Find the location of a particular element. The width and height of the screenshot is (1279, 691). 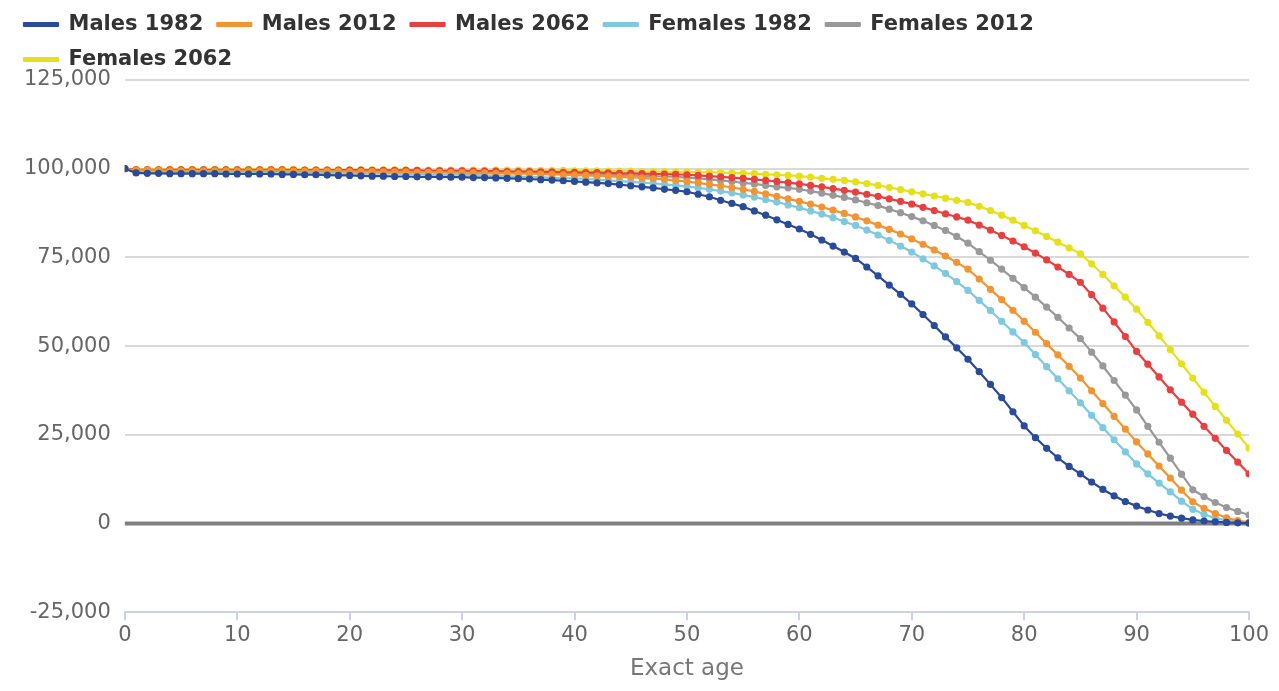

y-tick-label: 50,000 is located at coordinates (74, 344).